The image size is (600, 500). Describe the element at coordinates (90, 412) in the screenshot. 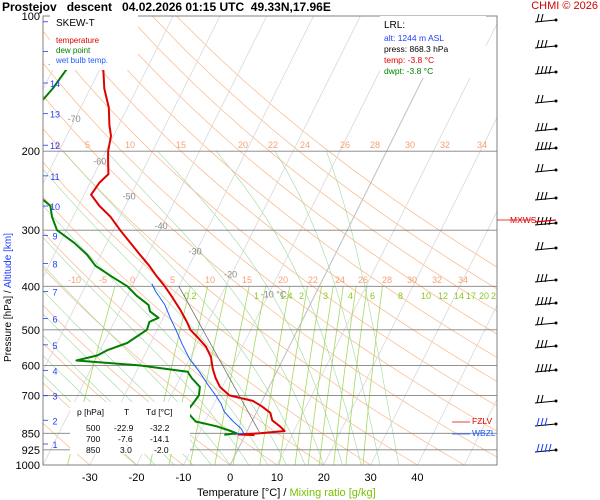

I see `table-header-p: p [hPa]` at that location.